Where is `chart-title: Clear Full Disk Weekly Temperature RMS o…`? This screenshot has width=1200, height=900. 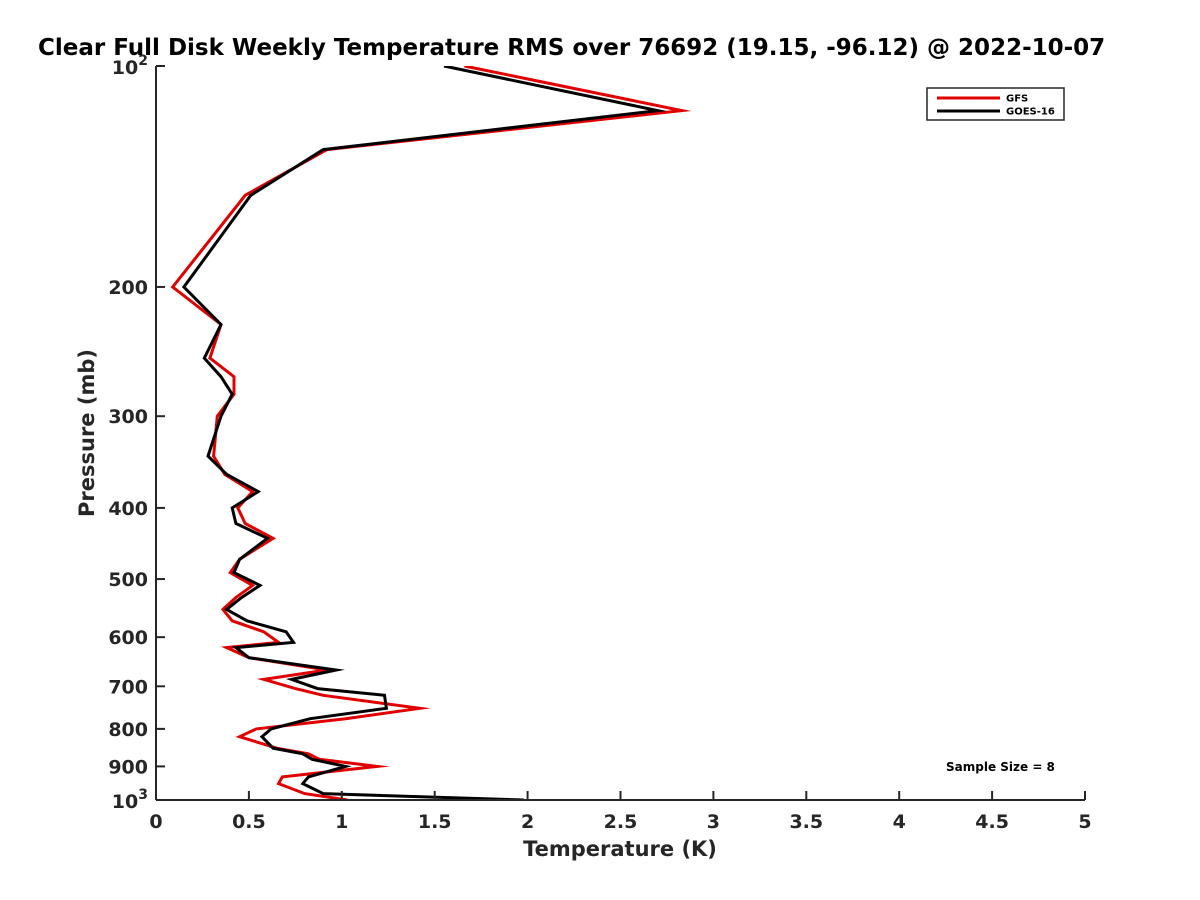
chart-title: Clear Full Disk Weekly Temperature RMS o… is located at coordinates (571, 48).